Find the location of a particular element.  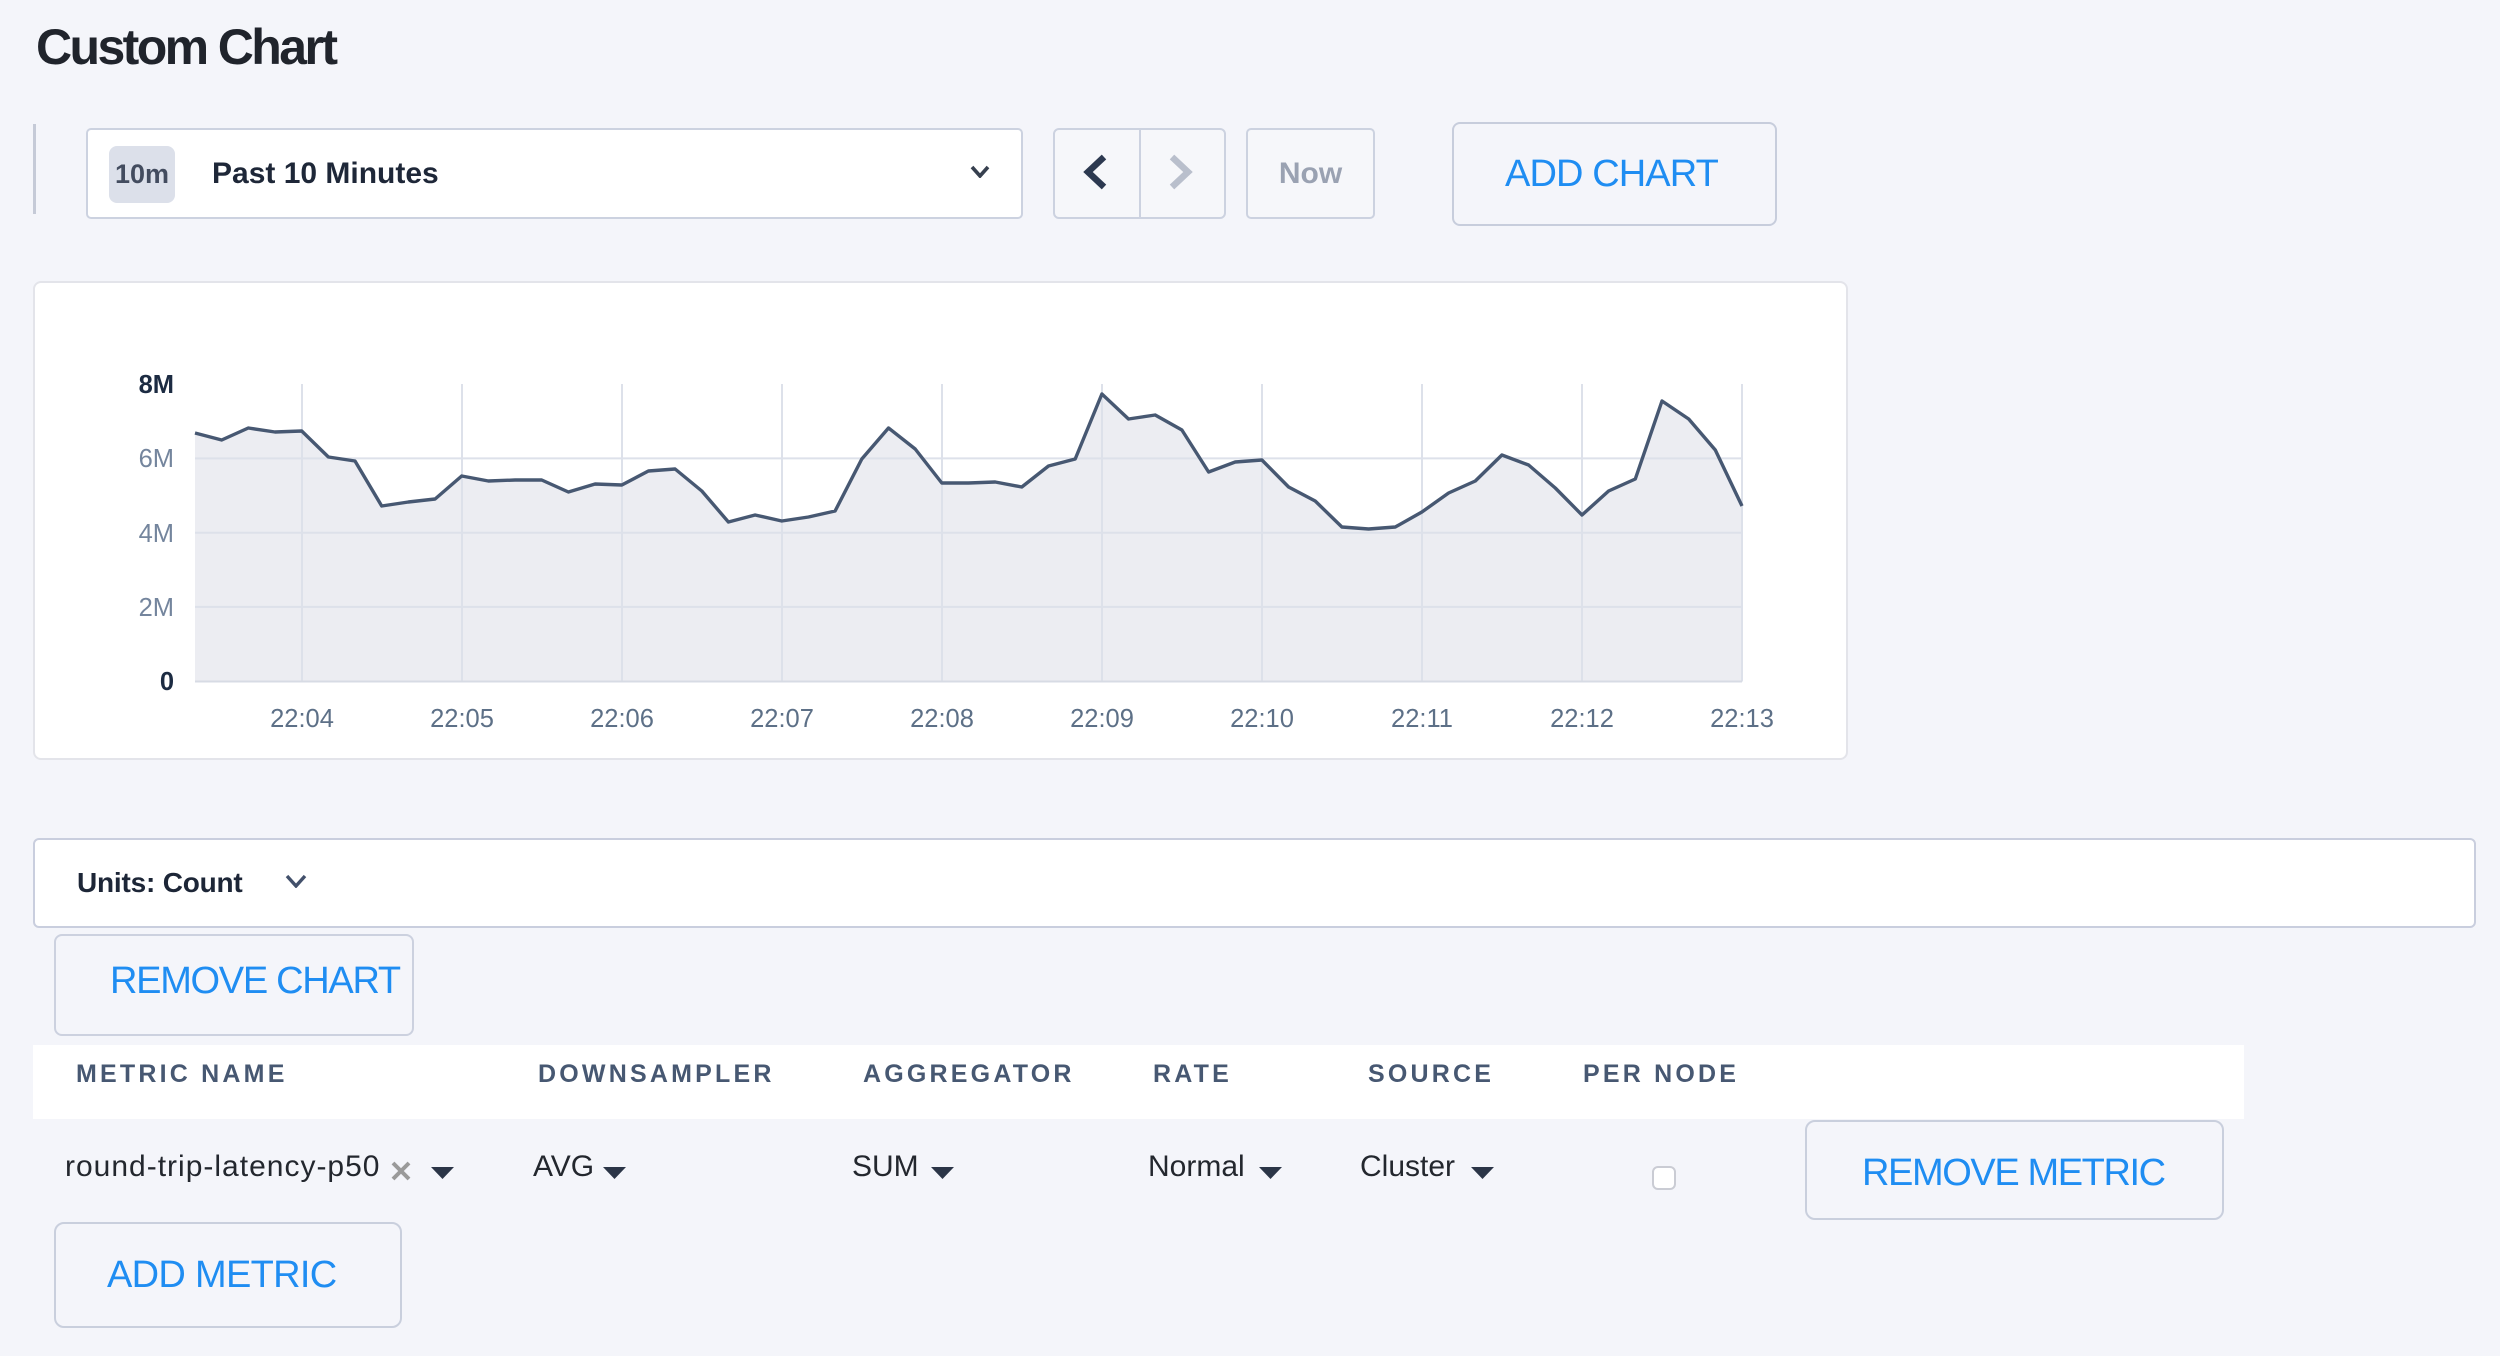

svg-text: 8M is located at coordinates (156, 385).